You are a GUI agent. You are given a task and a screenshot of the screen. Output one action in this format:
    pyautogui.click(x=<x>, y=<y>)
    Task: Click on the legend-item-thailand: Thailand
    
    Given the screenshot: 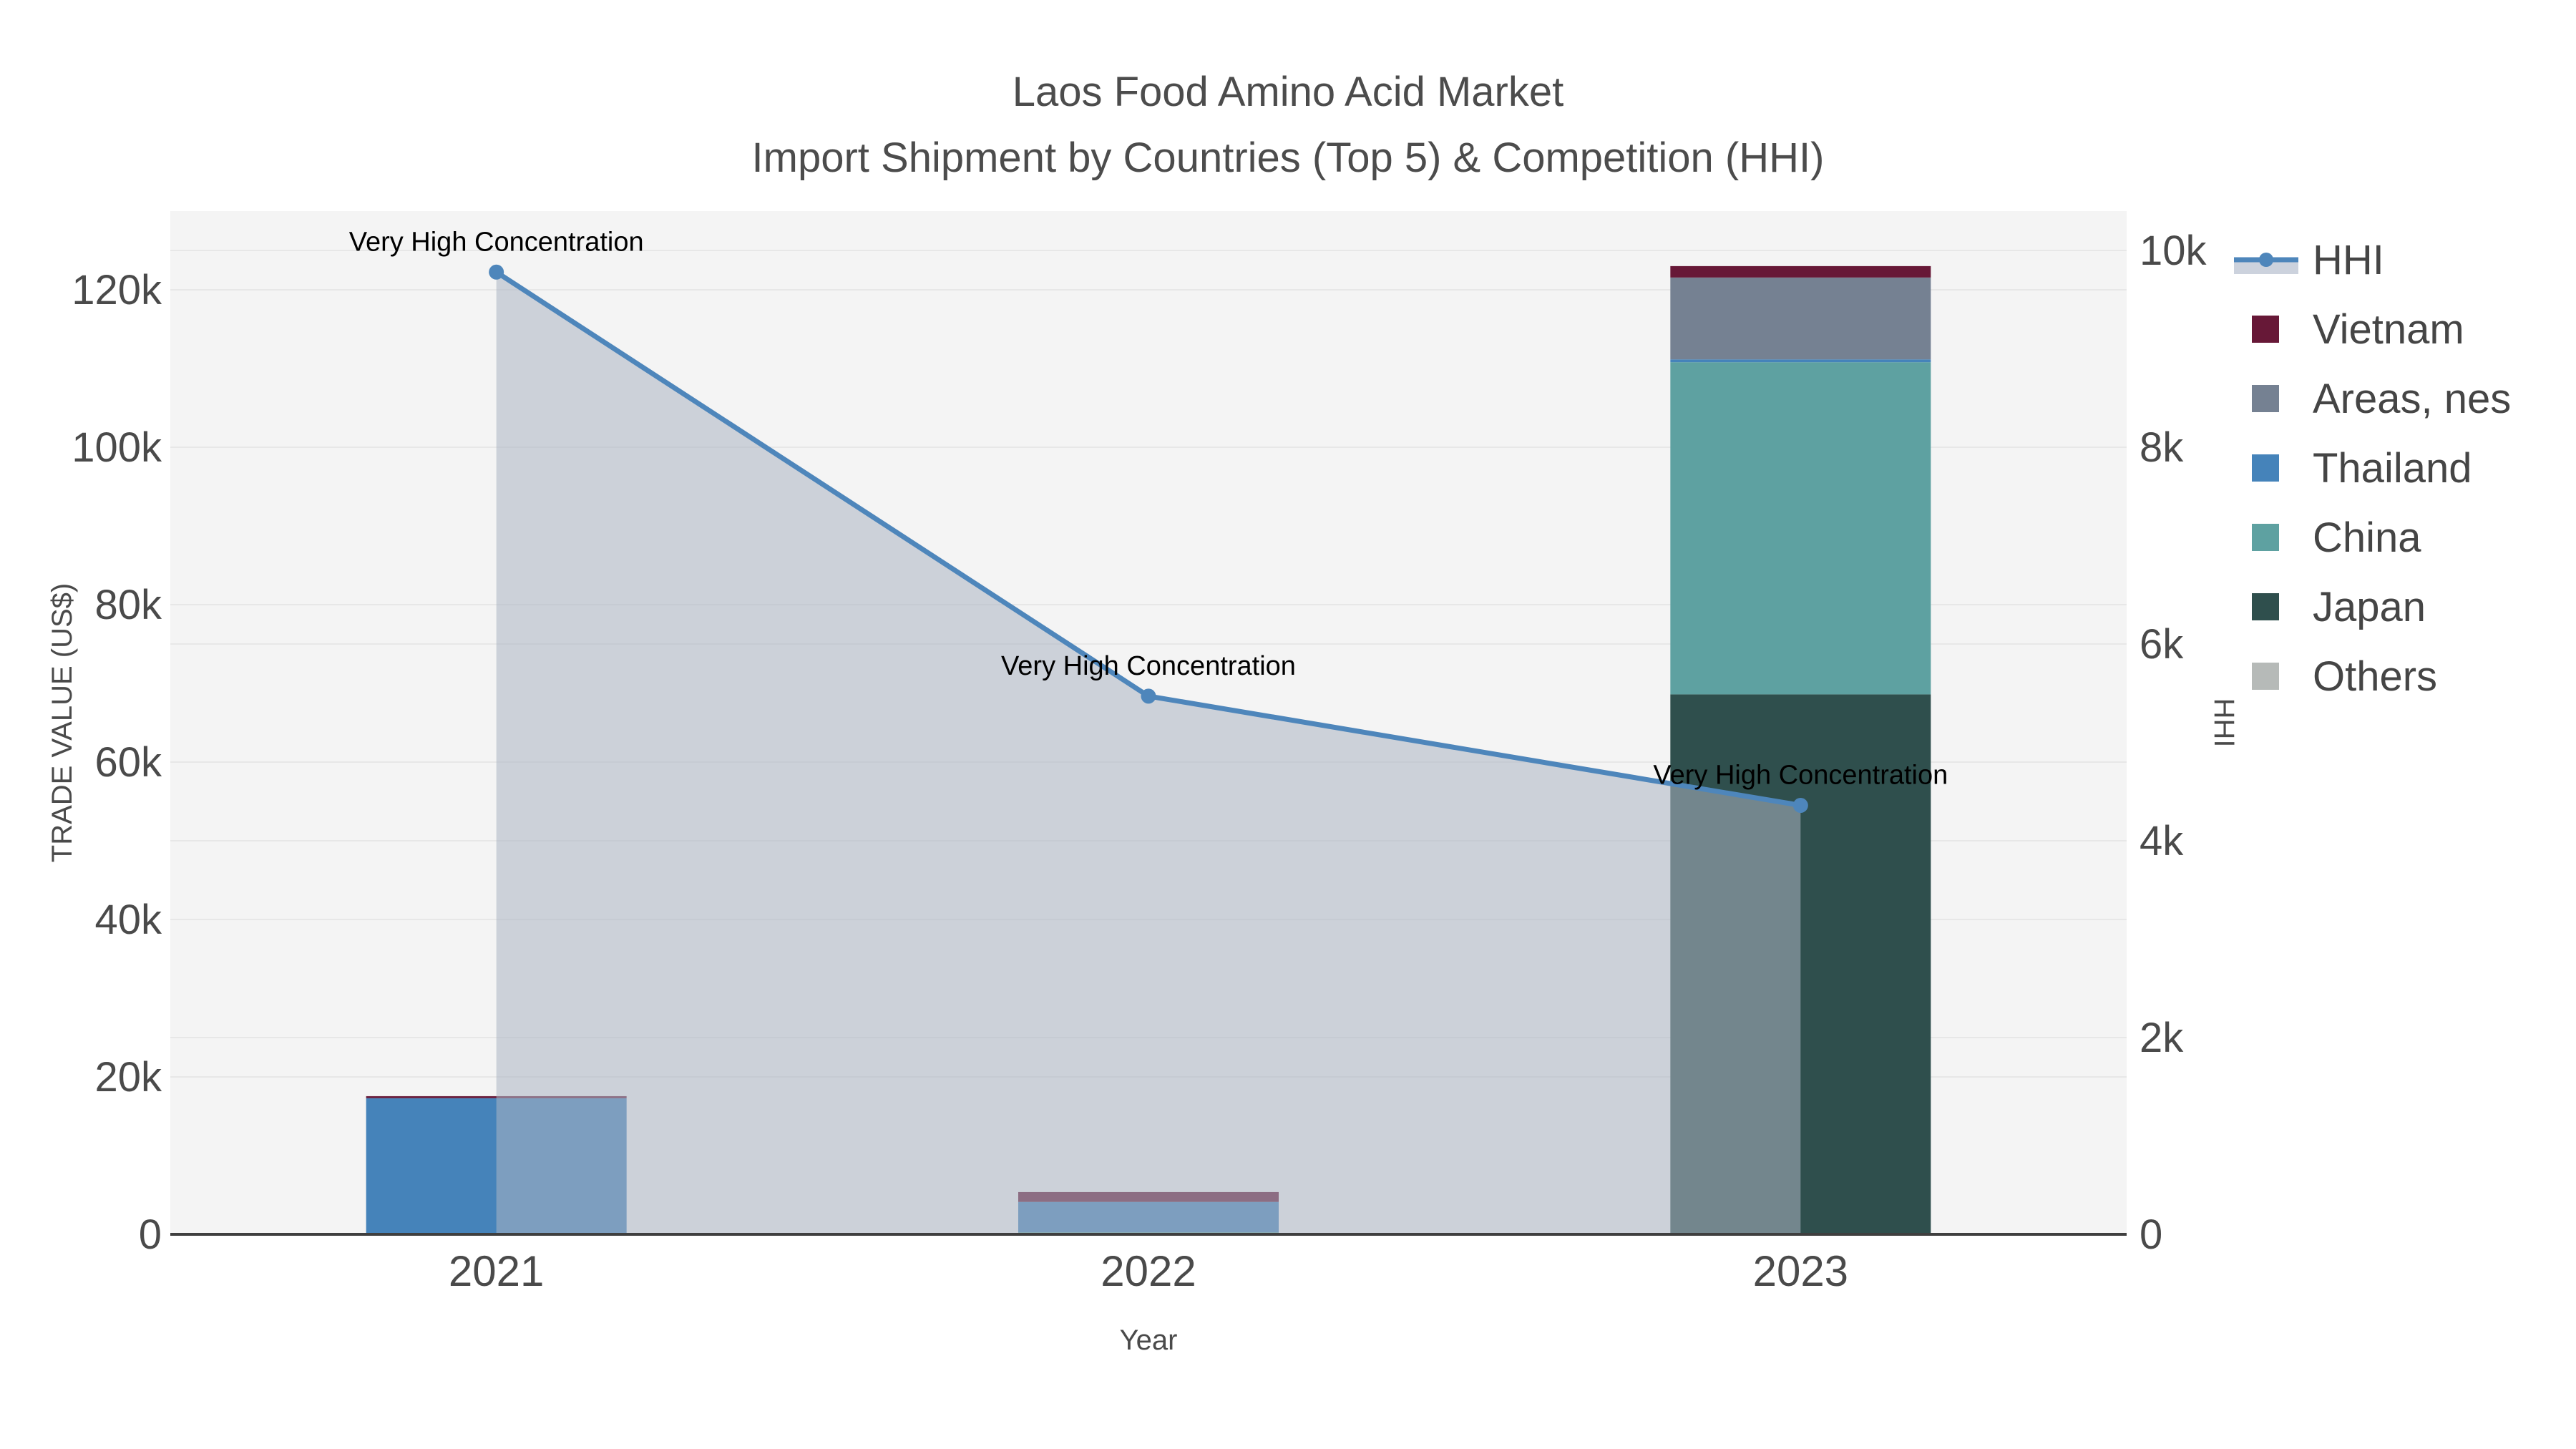 What is the action you would take?
    pyautogui.click(x=2362, y=468)
    